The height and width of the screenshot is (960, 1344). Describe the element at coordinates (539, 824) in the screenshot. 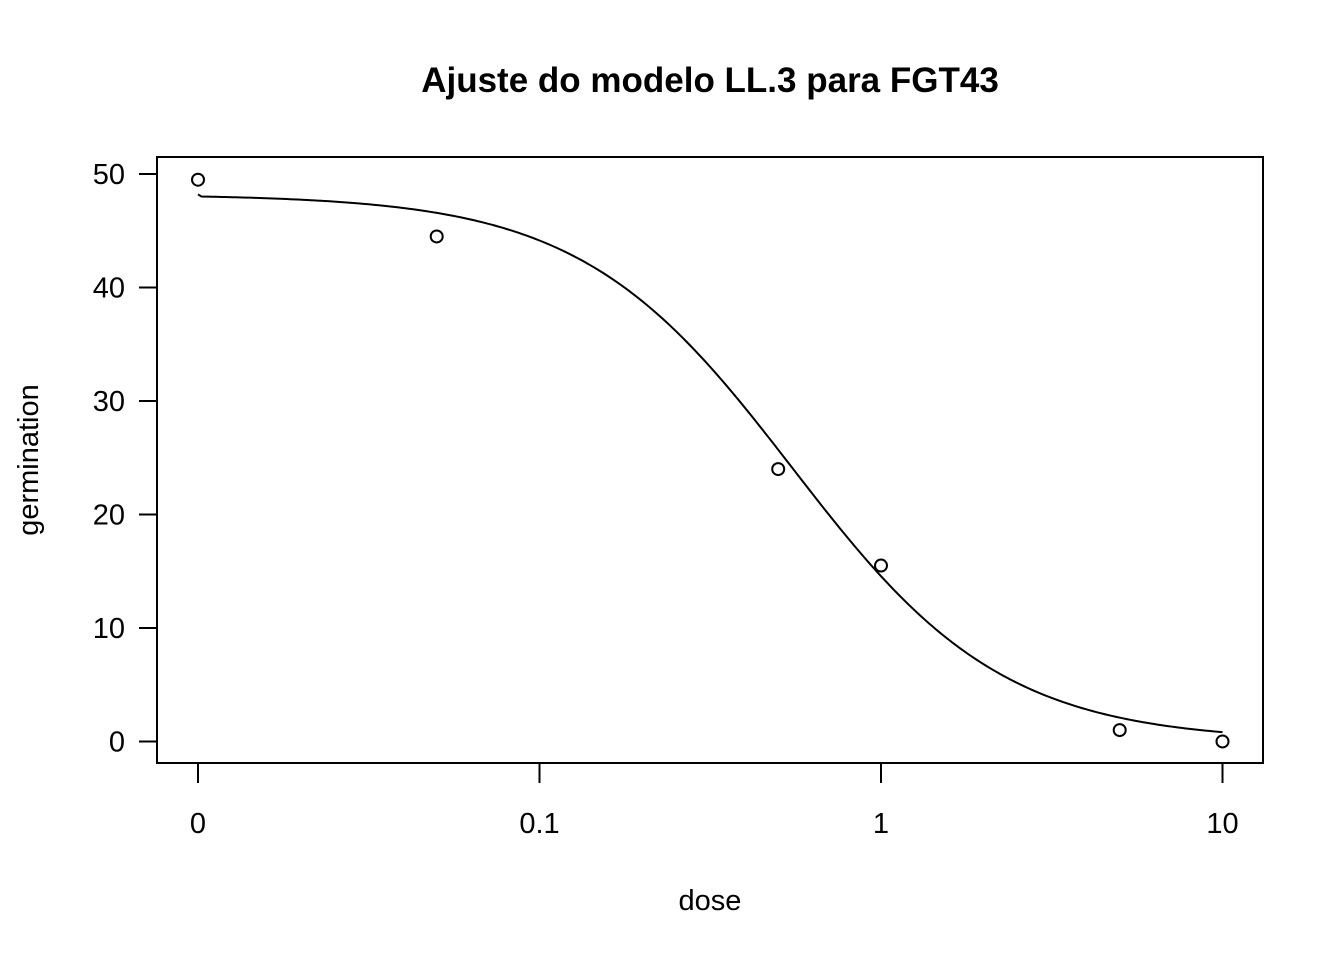

I see `x-tick-label: 0.1` at that location.